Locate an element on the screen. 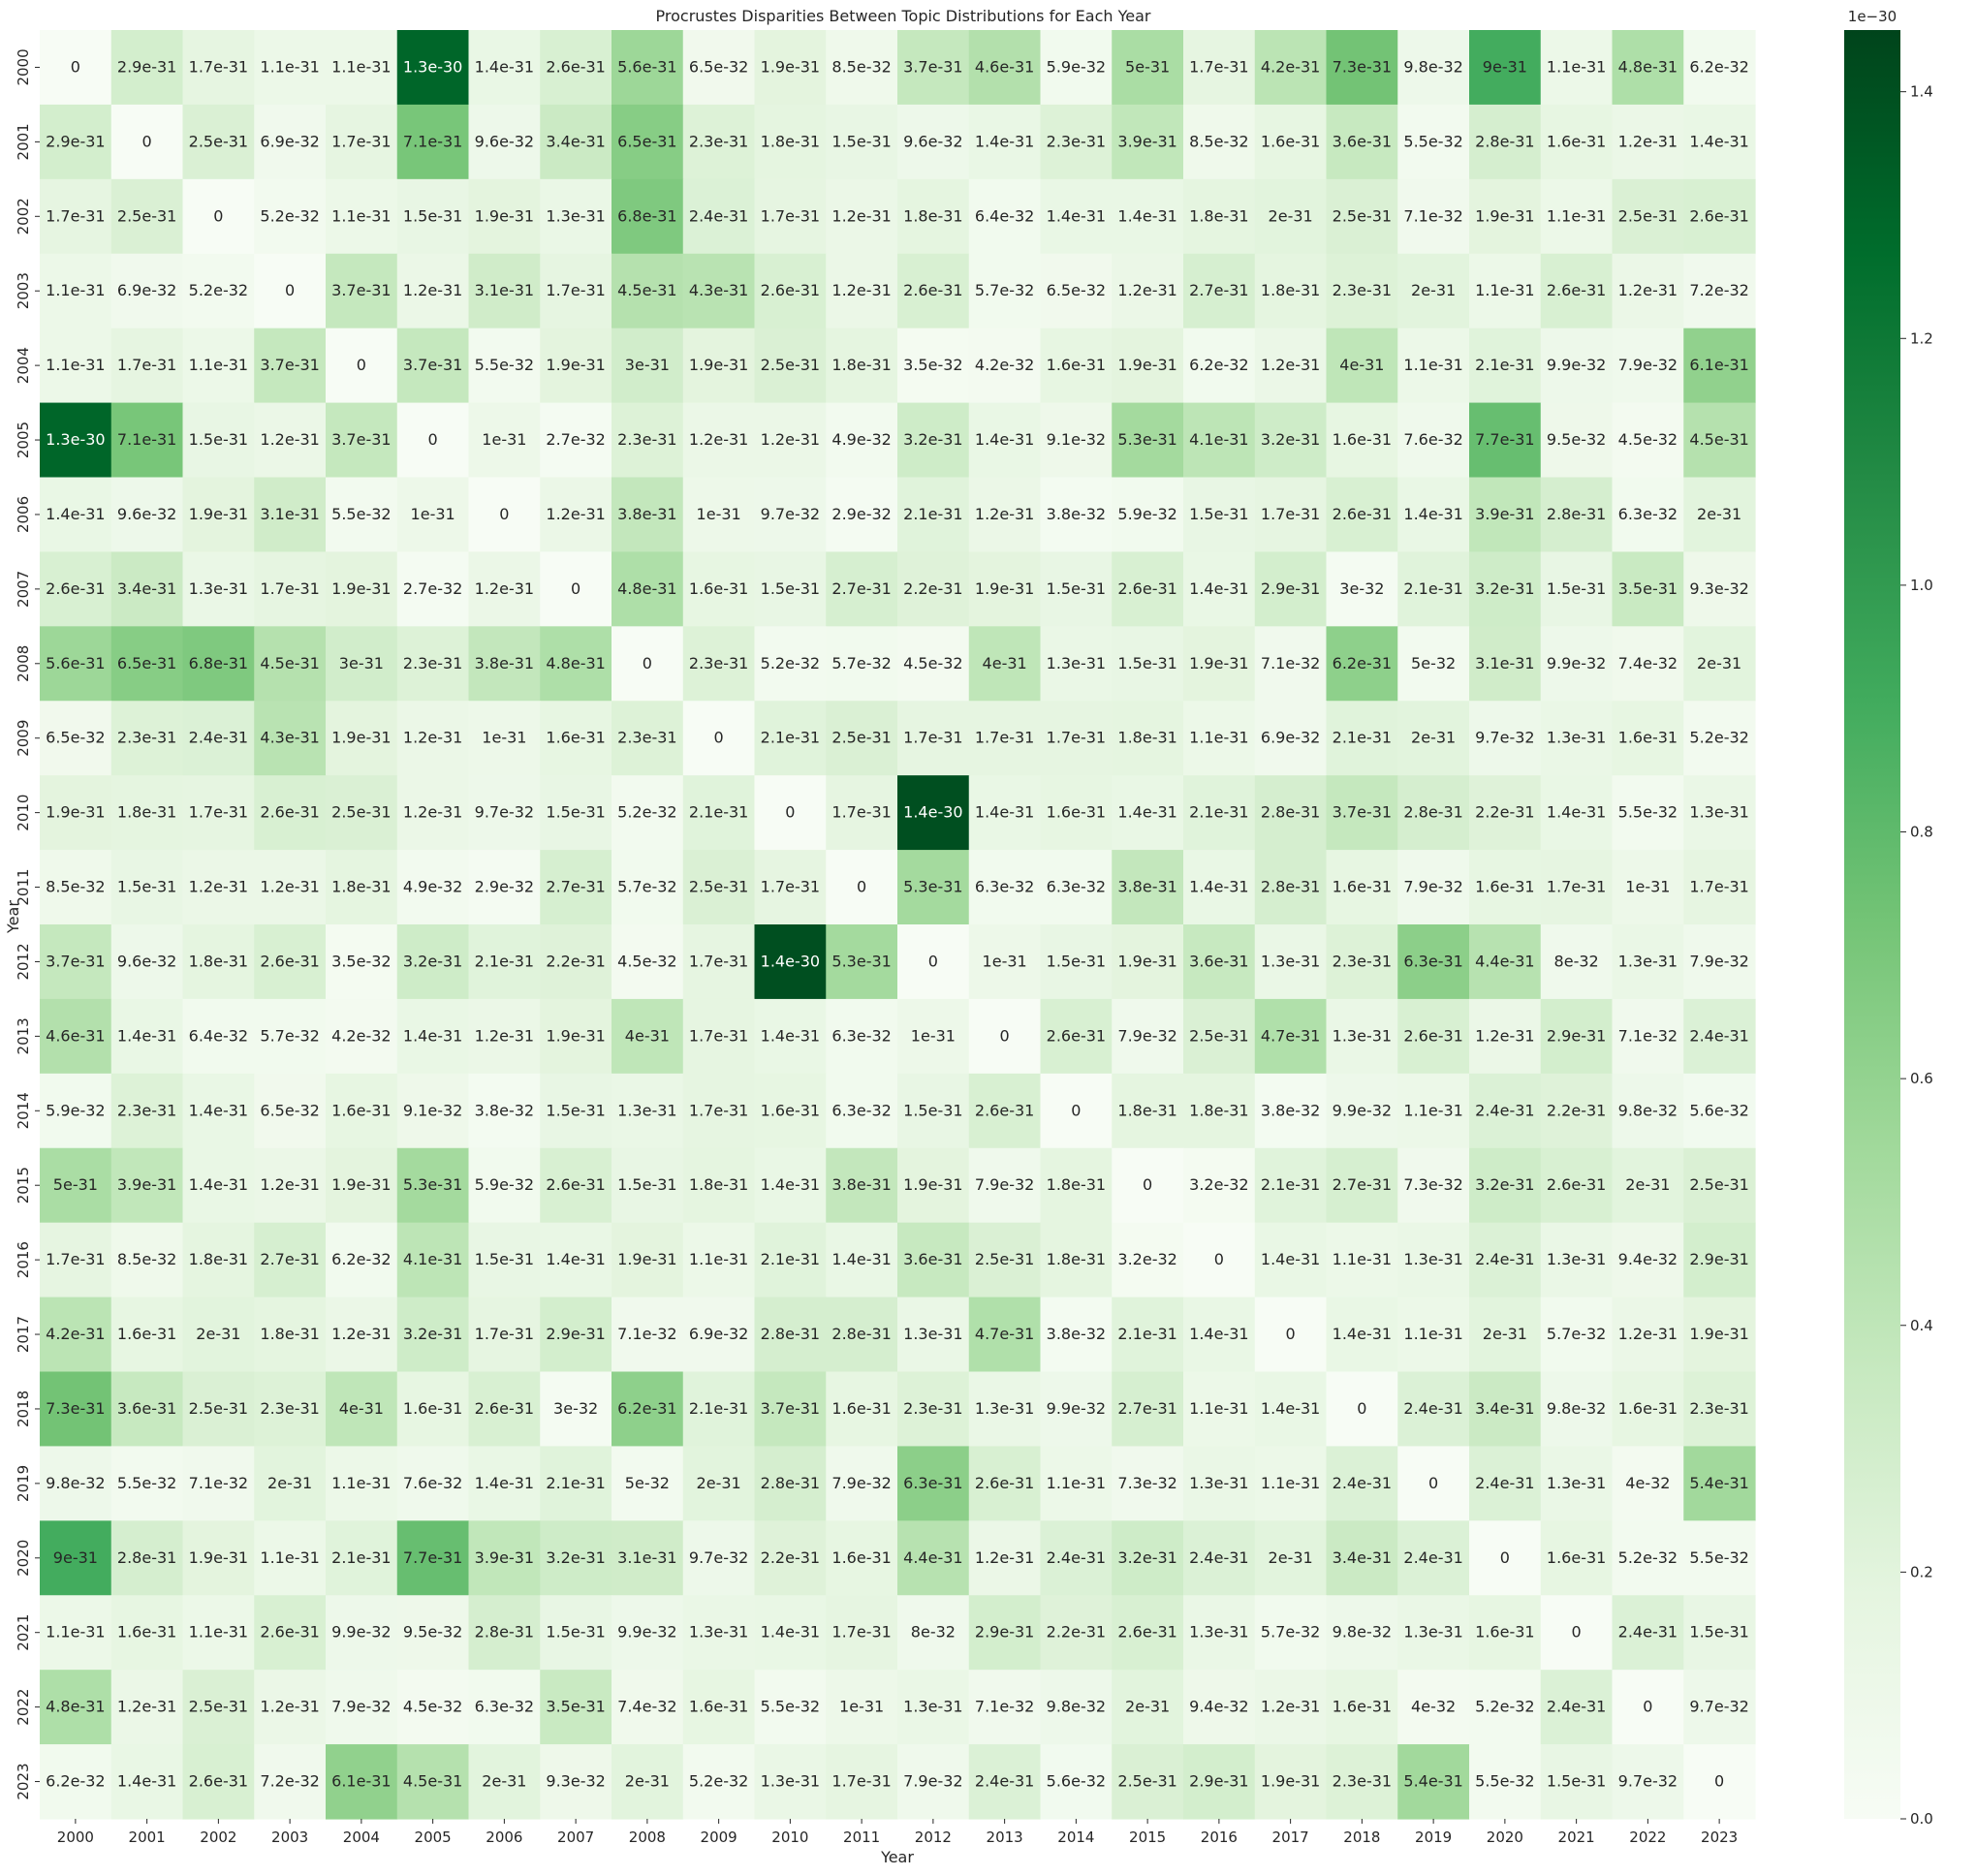 Image resolution: width=1976 pixels, height=1876 pixels. heatmap-cell-label: 5.5e-32 is located at coordinates (146, 1483).